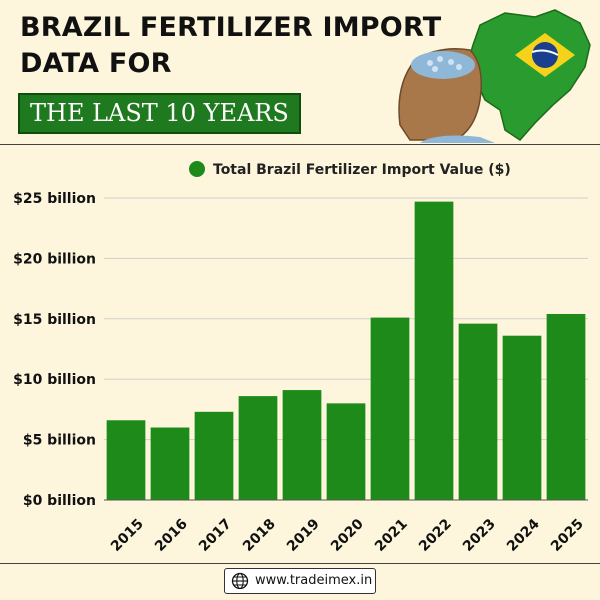 The image size is (600, 600). I want to click on y-tick-label: $20 billion, so click(54, 259).